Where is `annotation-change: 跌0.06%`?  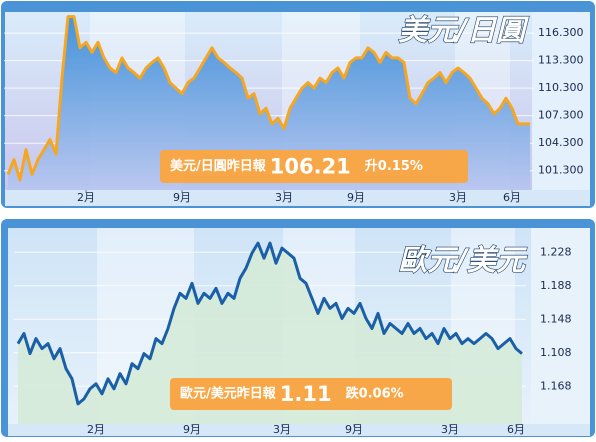
annotation-change: 跌0.06% is located at coordinates (375, 394).